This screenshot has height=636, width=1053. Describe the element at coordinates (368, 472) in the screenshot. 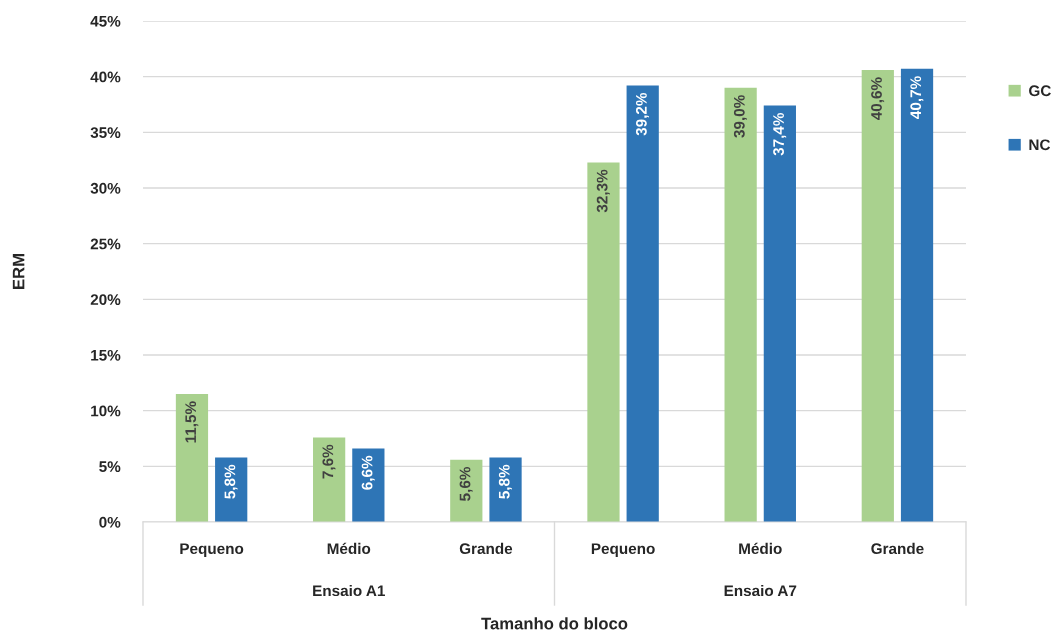

I see `data-label: 6,6%` at that location.